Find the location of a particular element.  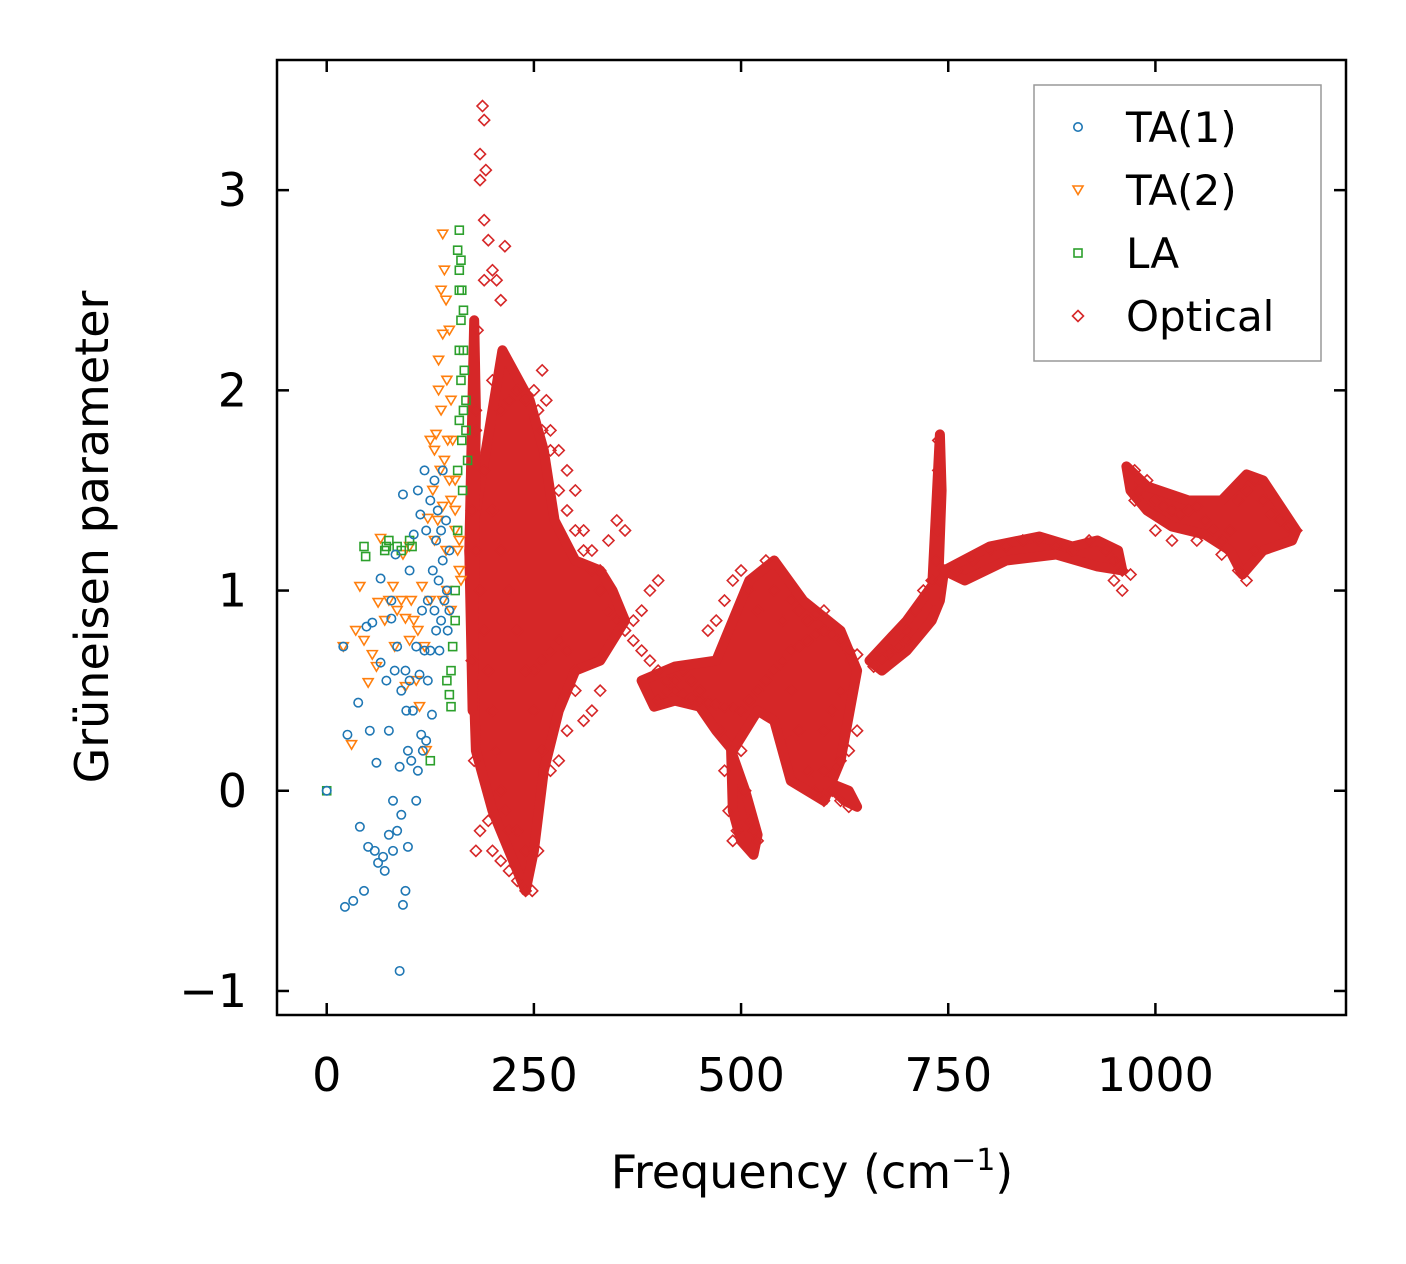

series-la is located at coordinates (397, 510).